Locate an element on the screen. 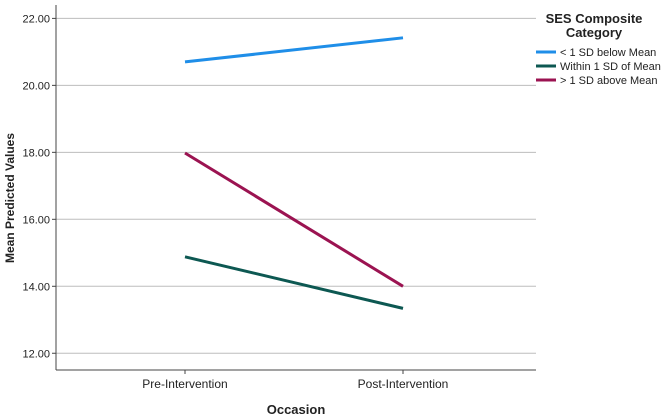 This screenshot has width=666, height=419. y-tick-label: 22.00 is located at coordinates (36, 19).